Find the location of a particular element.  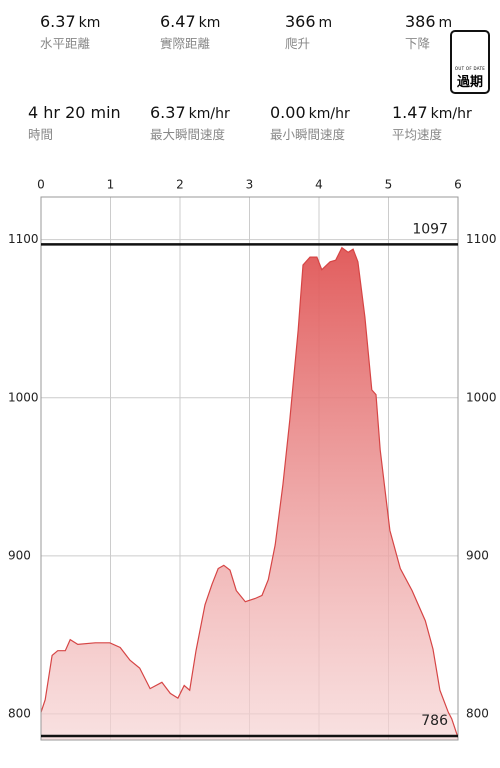

x-tick-label: 1 is located at coordinates (111, 185).